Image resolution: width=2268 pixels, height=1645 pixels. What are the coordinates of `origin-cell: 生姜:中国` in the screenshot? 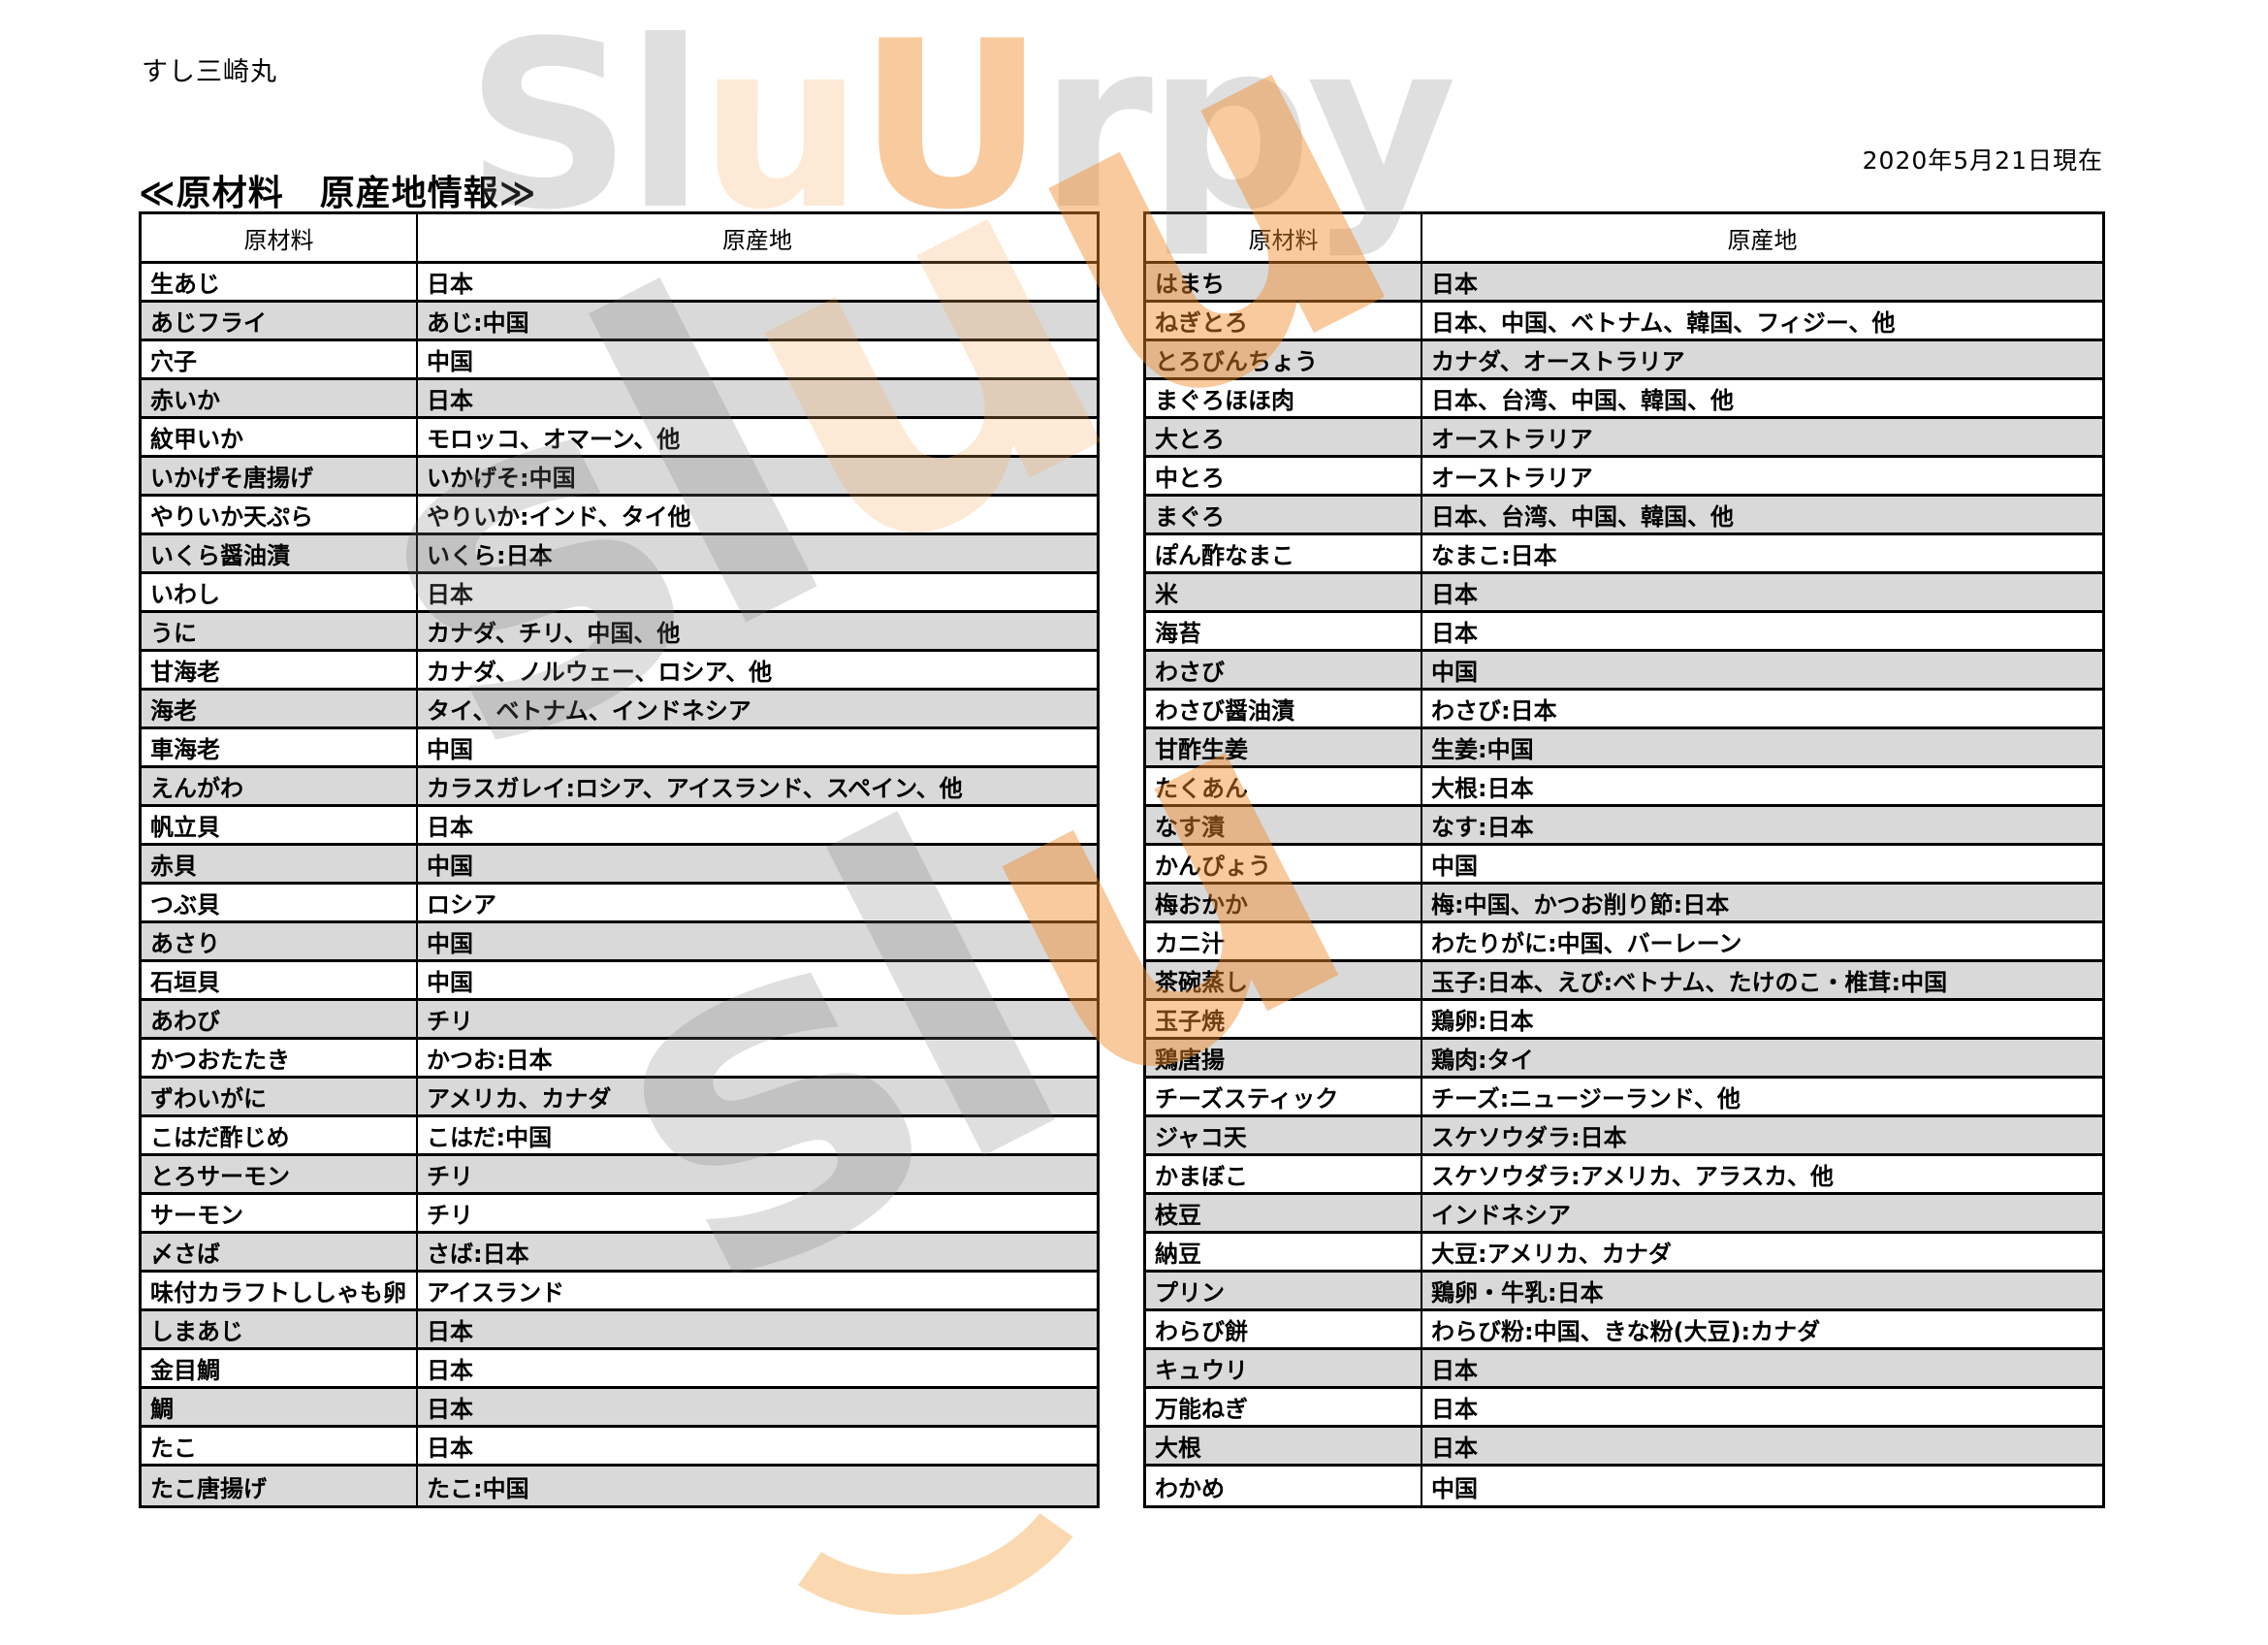 It's located at (1482, 749).